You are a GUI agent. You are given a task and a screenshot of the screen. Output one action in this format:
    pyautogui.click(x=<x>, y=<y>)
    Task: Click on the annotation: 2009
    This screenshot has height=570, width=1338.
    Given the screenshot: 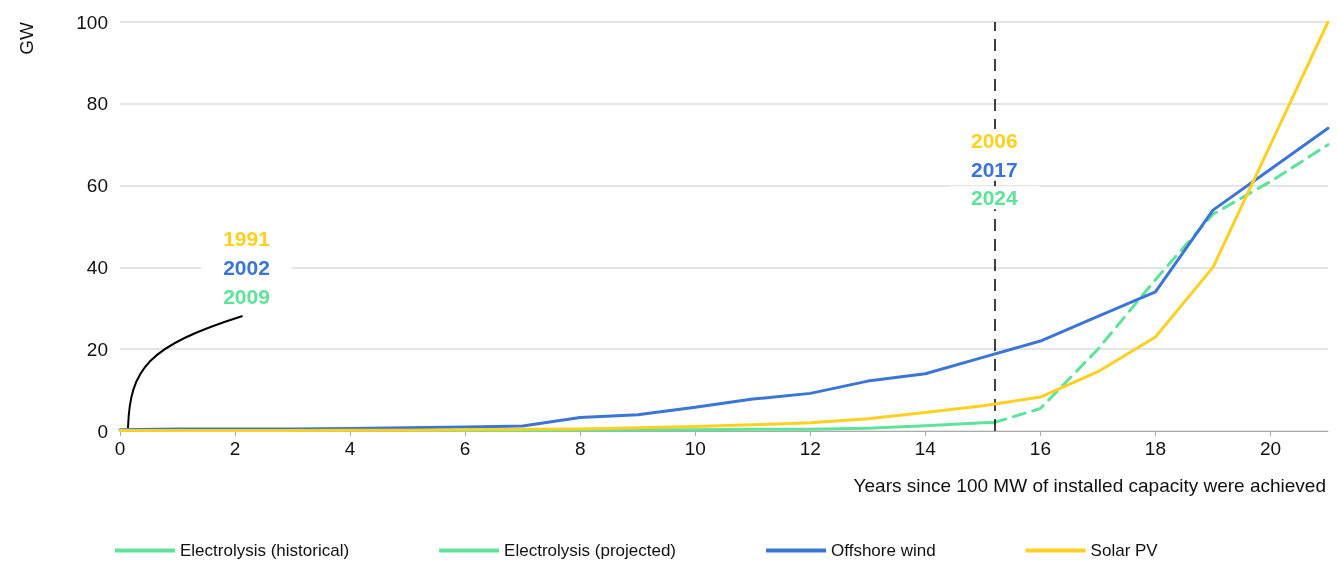 What is the action you would take?
    pyautogui.click(x=246, y=296)
    